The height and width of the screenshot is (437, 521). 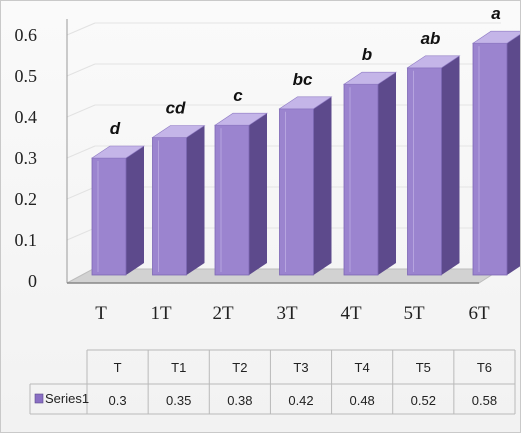 I want to click on table-header-cell: T, so click(x=118, y=367).